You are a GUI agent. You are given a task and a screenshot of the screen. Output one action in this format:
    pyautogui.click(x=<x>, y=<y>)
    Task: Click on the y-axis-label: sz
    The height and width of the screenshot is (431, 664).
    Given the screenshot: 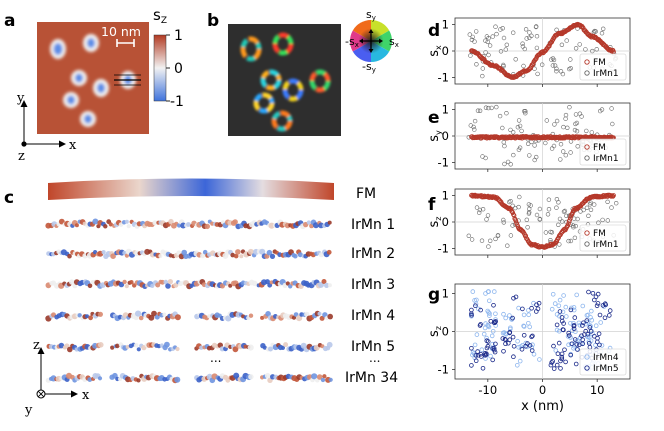 What is the action you would take?
    pyautogui.click(x=435, y=222)
    